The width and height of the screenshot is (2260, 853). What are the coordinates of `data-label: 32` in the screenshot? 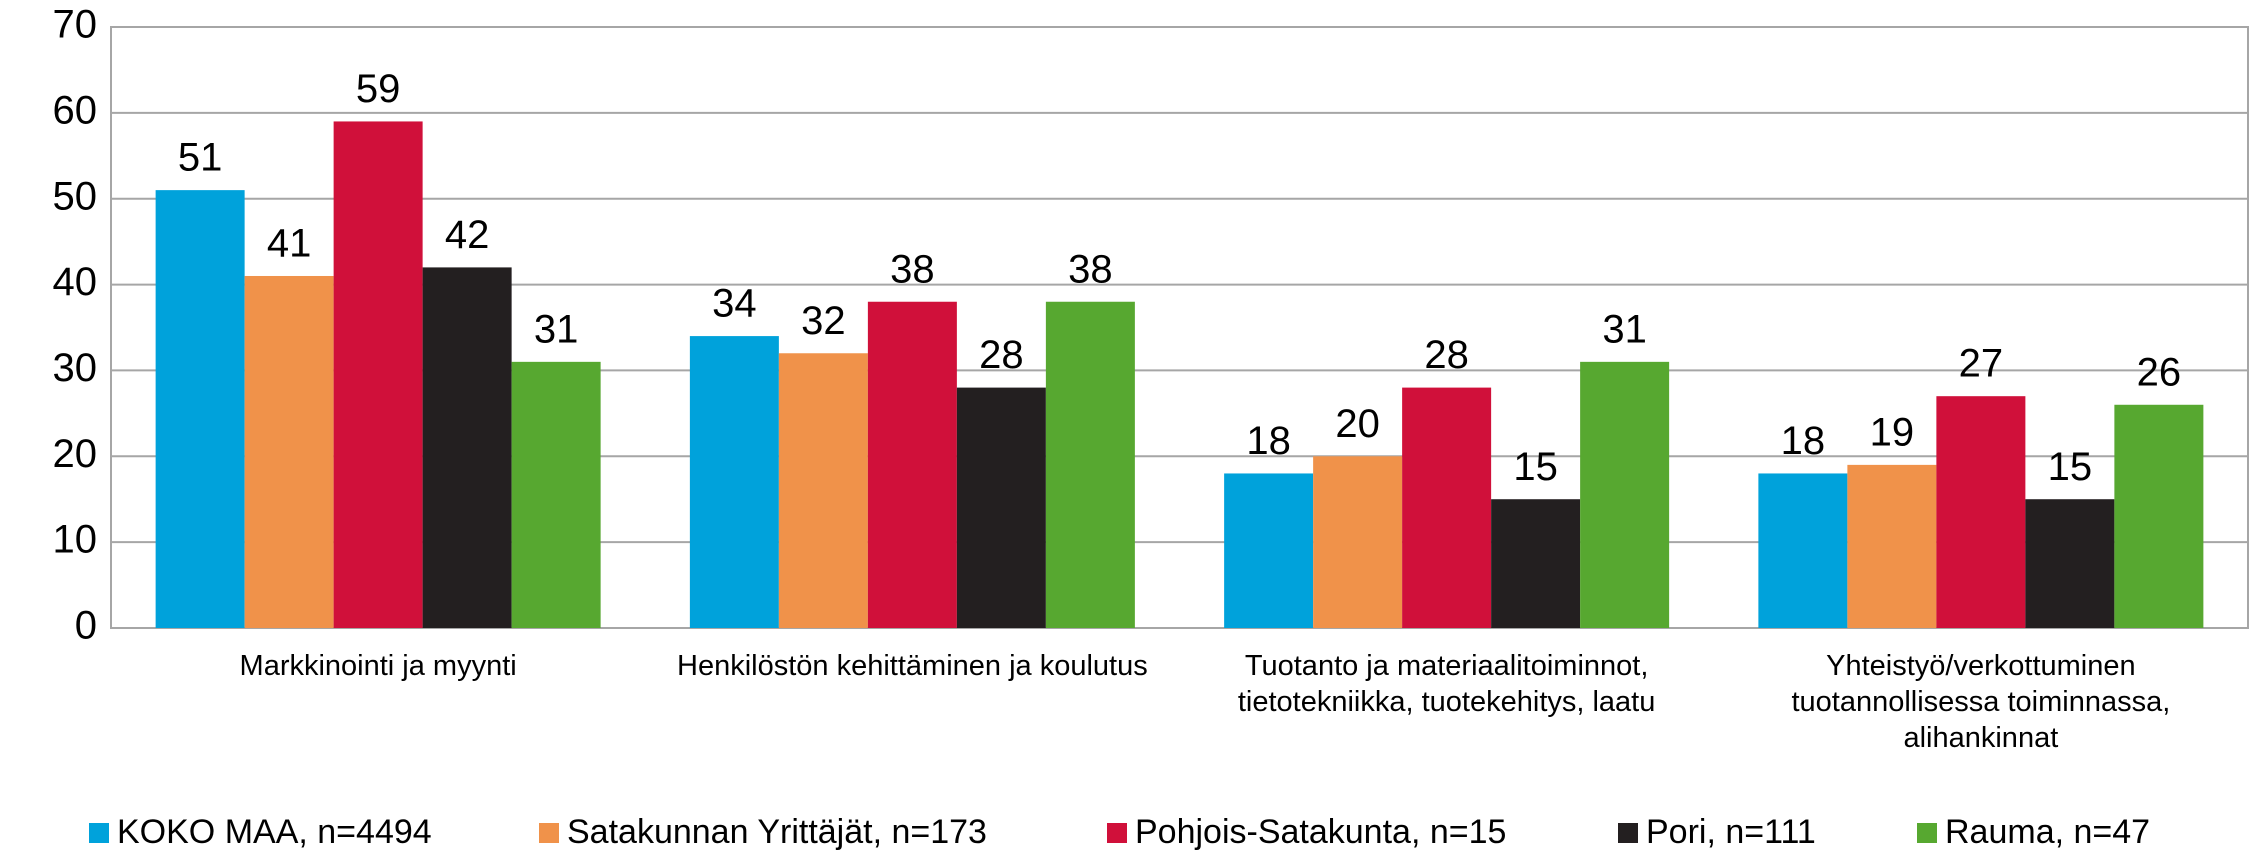 It's located at (823, 321).